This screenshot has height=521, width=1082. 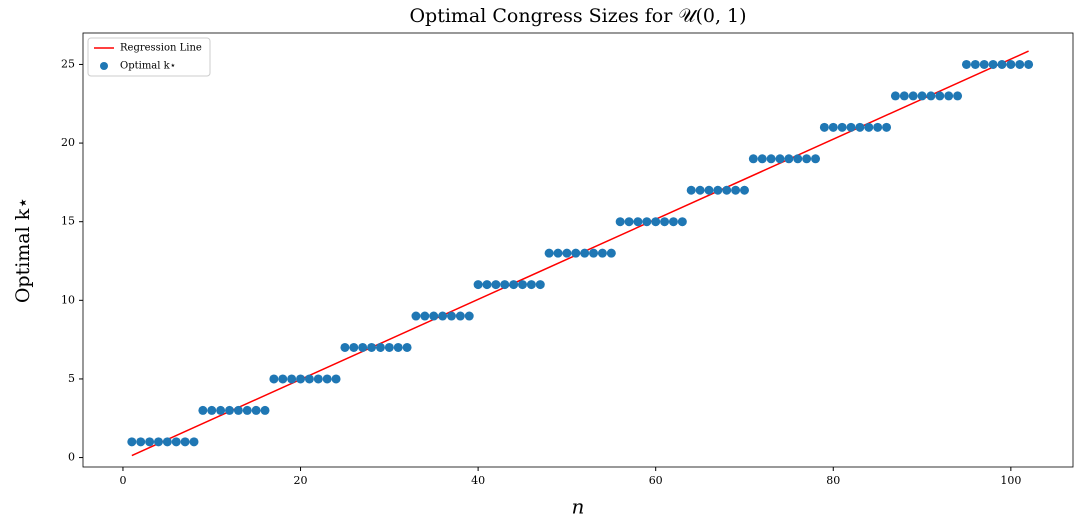 I want to click on y-tick-label: 5, so click(x=71, y=378).